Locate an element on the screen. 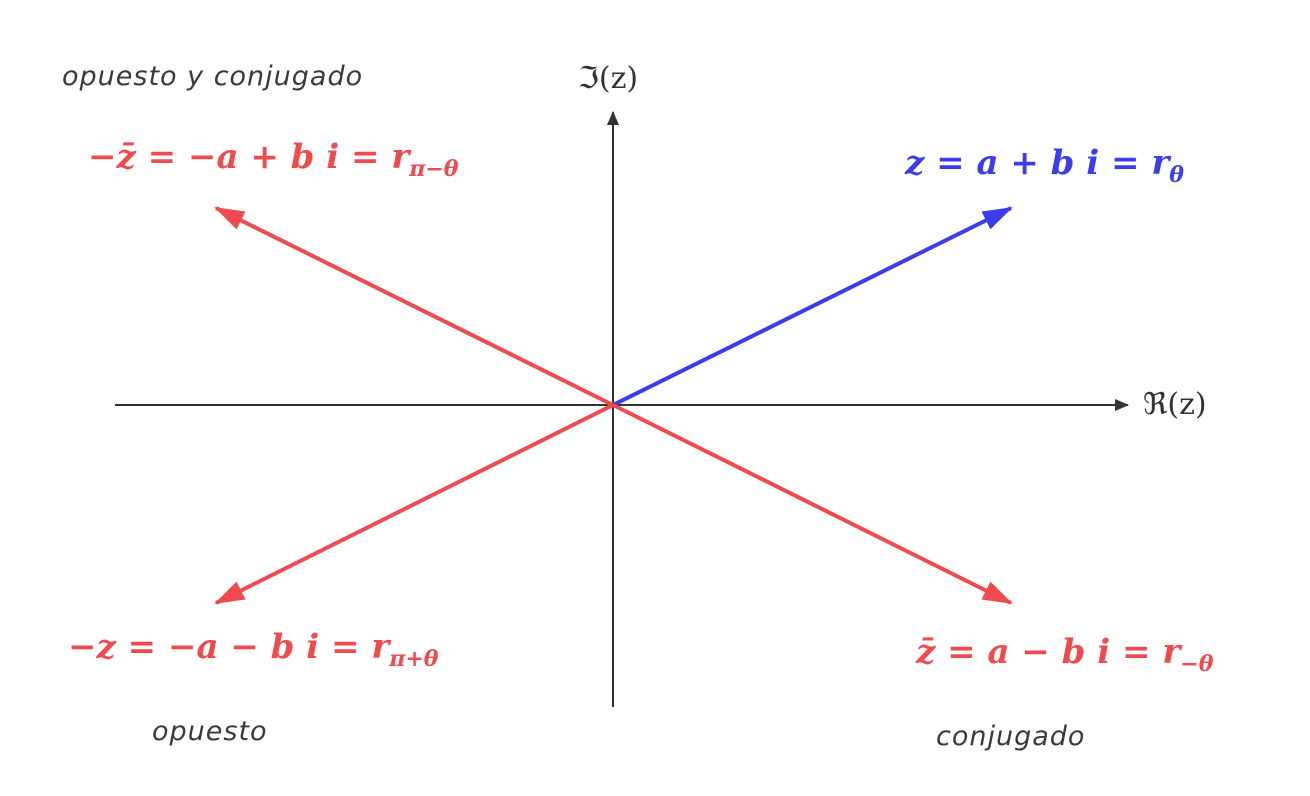  vector-conj is located at coordinates (812, 504).